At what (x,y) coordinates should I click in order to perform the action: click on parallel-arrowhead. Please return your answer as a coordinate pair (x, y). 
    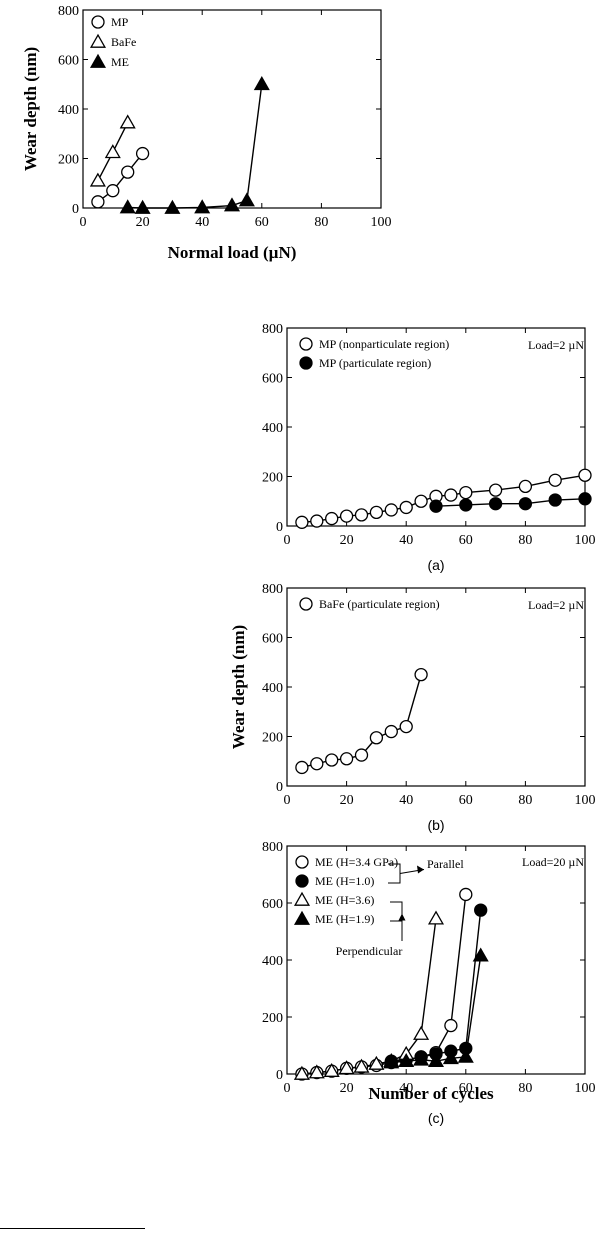
    Looking at the image, I should click on (420, 869).